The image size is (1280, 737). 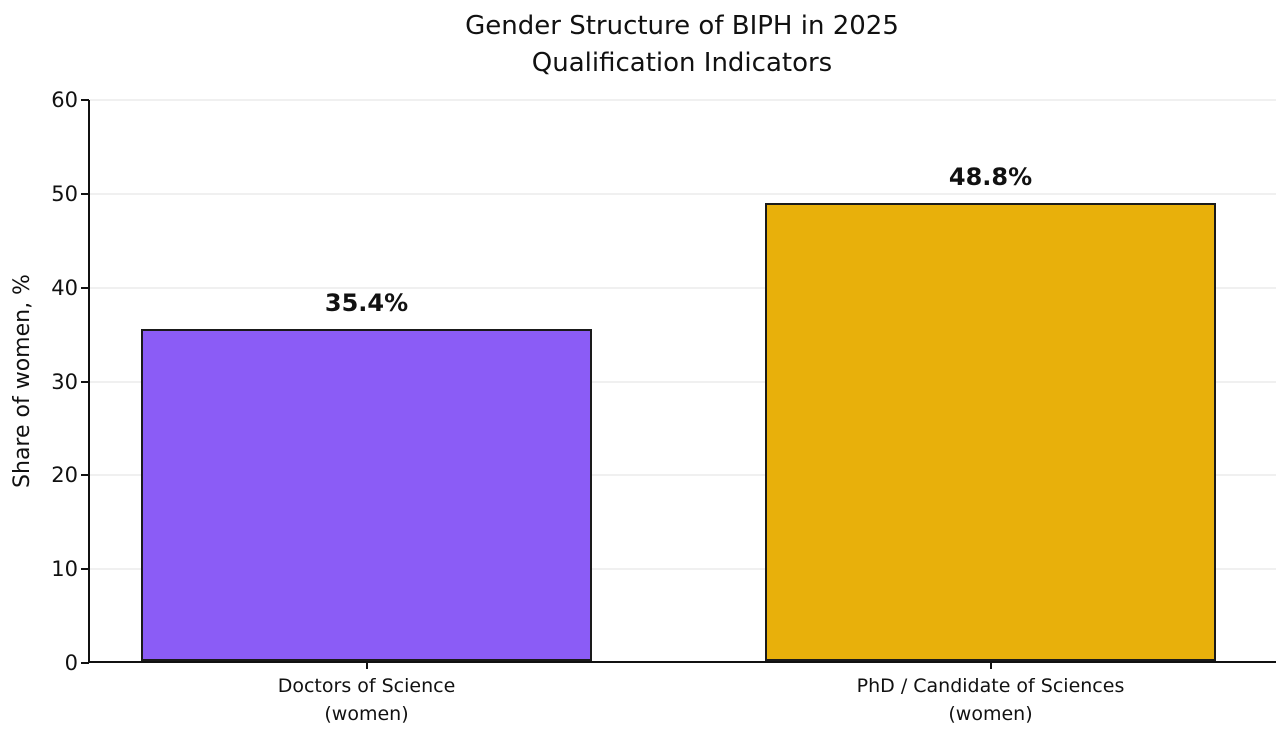 What do you see at coordinates (64, 381) in the screenshot?
I see `y-tick-label-30: 30` at bounding box center [64, 381].